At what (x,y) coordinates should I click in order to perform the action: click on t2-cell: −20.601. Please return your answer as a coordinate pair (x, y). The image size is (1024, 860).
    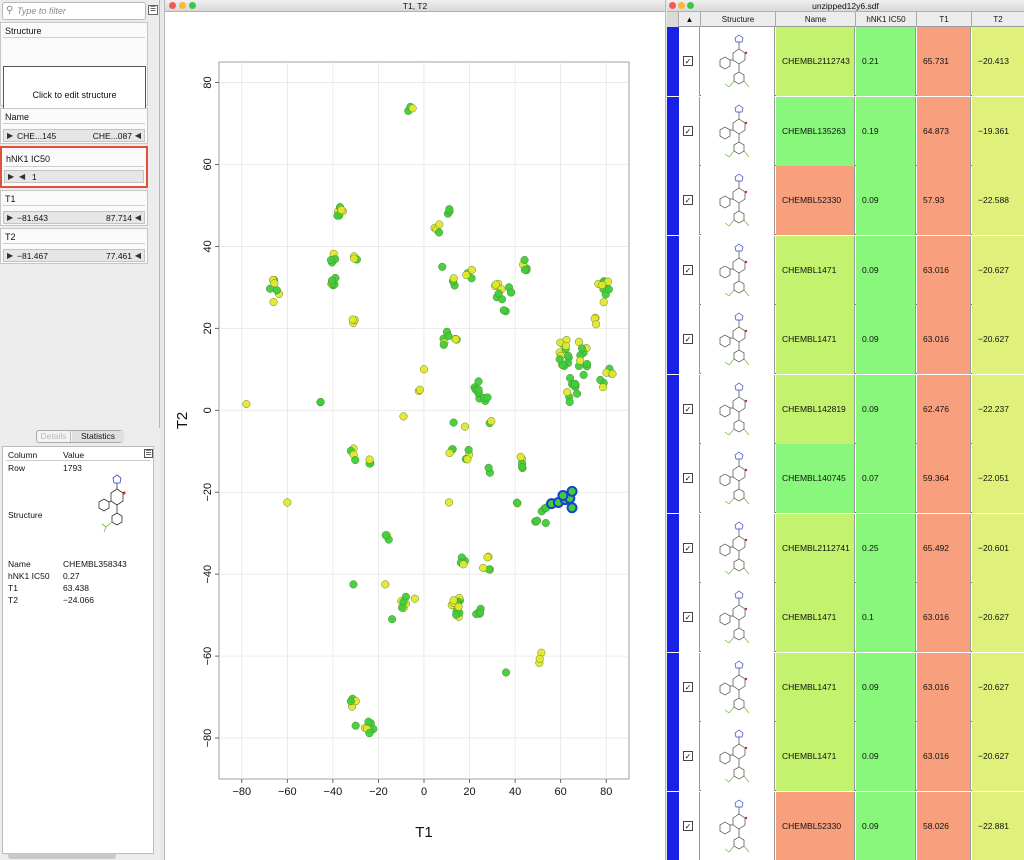
    Looking at the image, I should click on (998, 548).